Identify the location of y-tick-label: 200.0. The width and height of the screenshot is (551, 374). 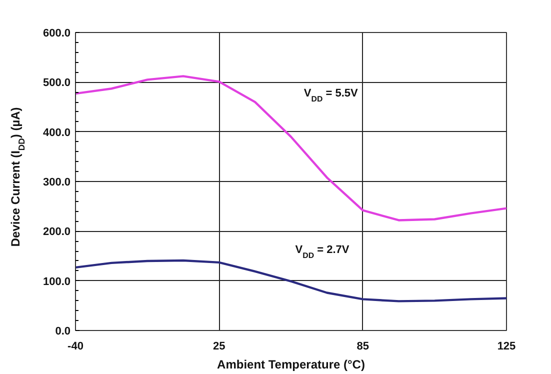
(56, 232).